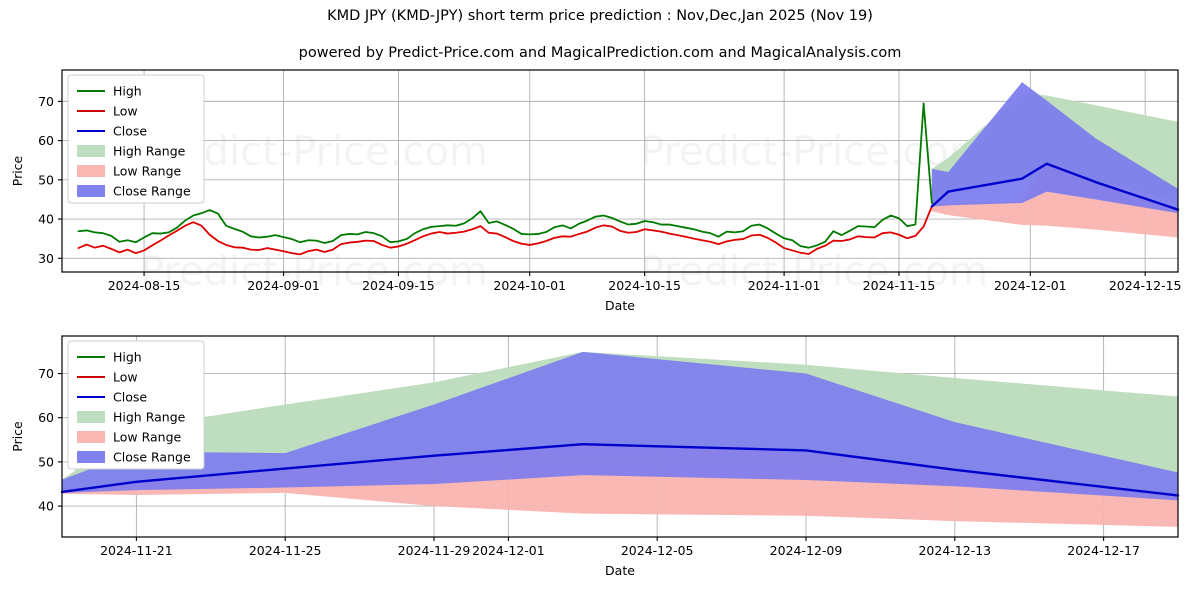  Describe the element at coordinates (46, 258) in the screenshot. I see `y-tick-label: 30` at that location.